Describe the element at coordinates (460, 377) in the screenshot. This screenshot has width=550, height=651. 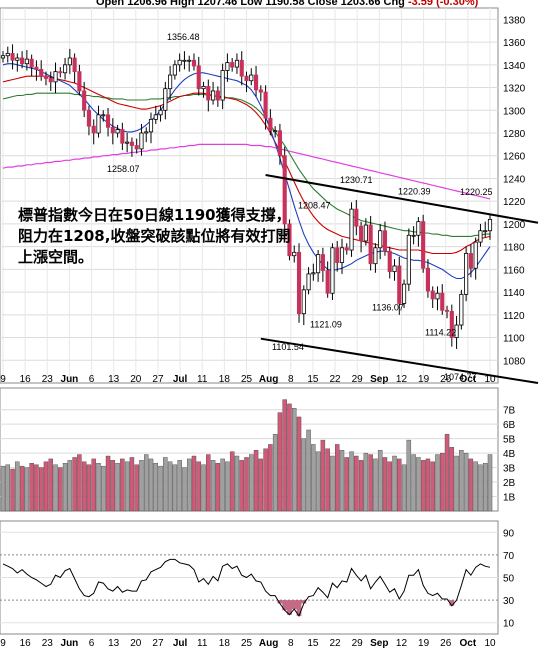
I see `price-annotation-label: 1074.77` at that location.